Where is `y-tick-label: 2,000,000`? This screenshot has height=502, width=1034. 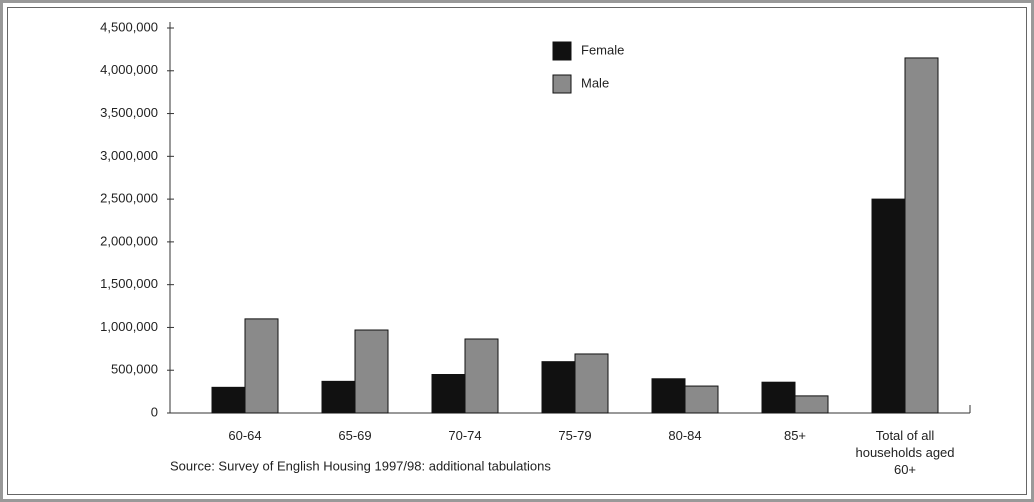 y-tick-label: 2,000,000 is located at coordinates (129, 240).